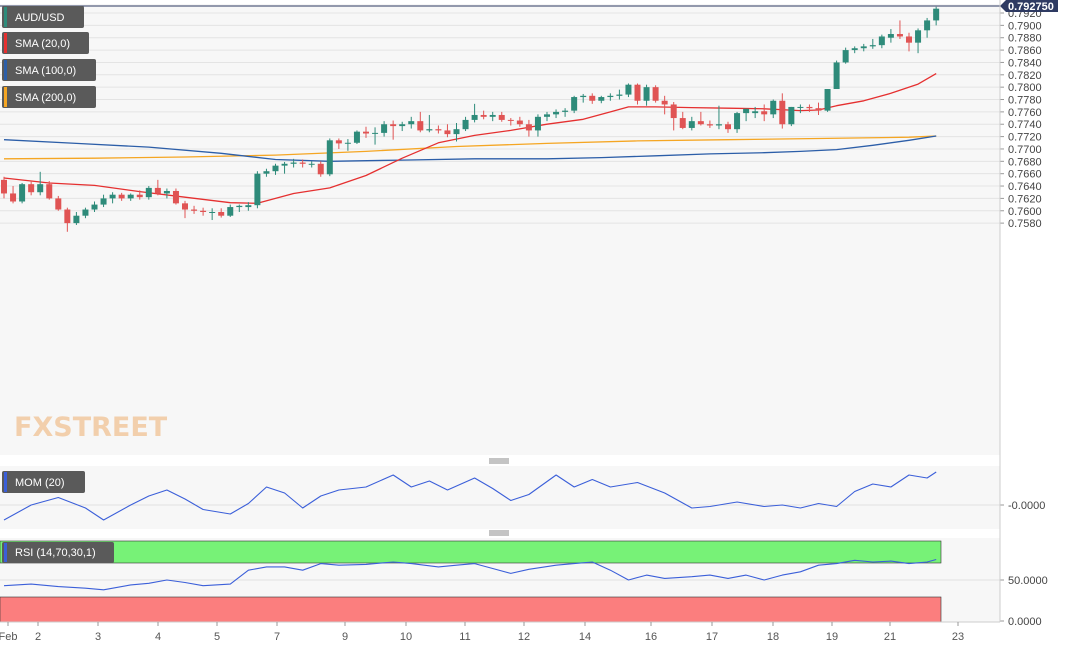 The width and height of the screenshot is (1070, 649). Describe the element at coordinates (49, 70) in the screenshot. I see `legend-sma100: SMA (100,0)` at that location.